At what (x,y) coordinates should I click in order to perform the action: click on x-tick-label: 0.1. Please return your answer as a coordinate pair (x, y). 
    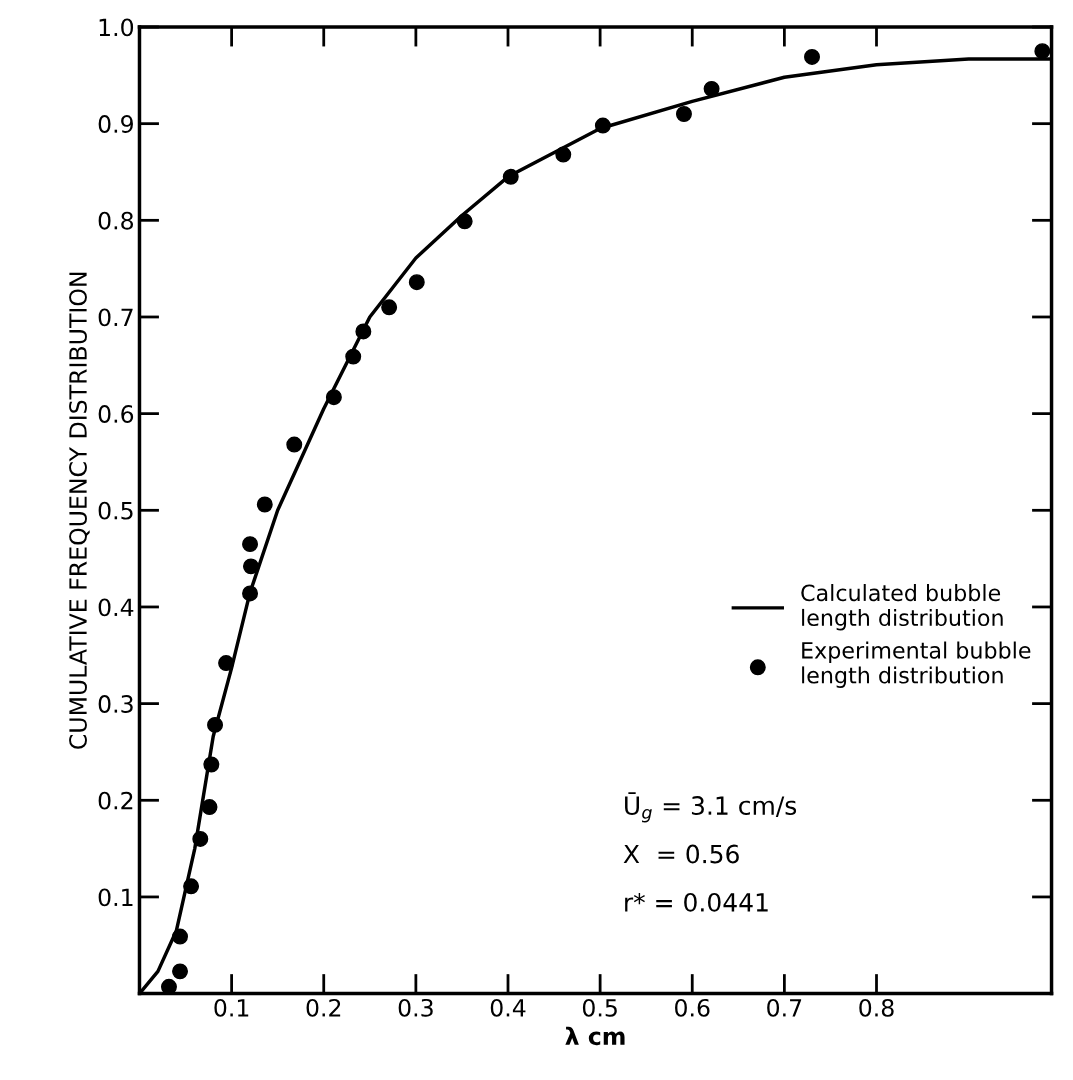
    Looking at the image, I should click on (231, 1007).